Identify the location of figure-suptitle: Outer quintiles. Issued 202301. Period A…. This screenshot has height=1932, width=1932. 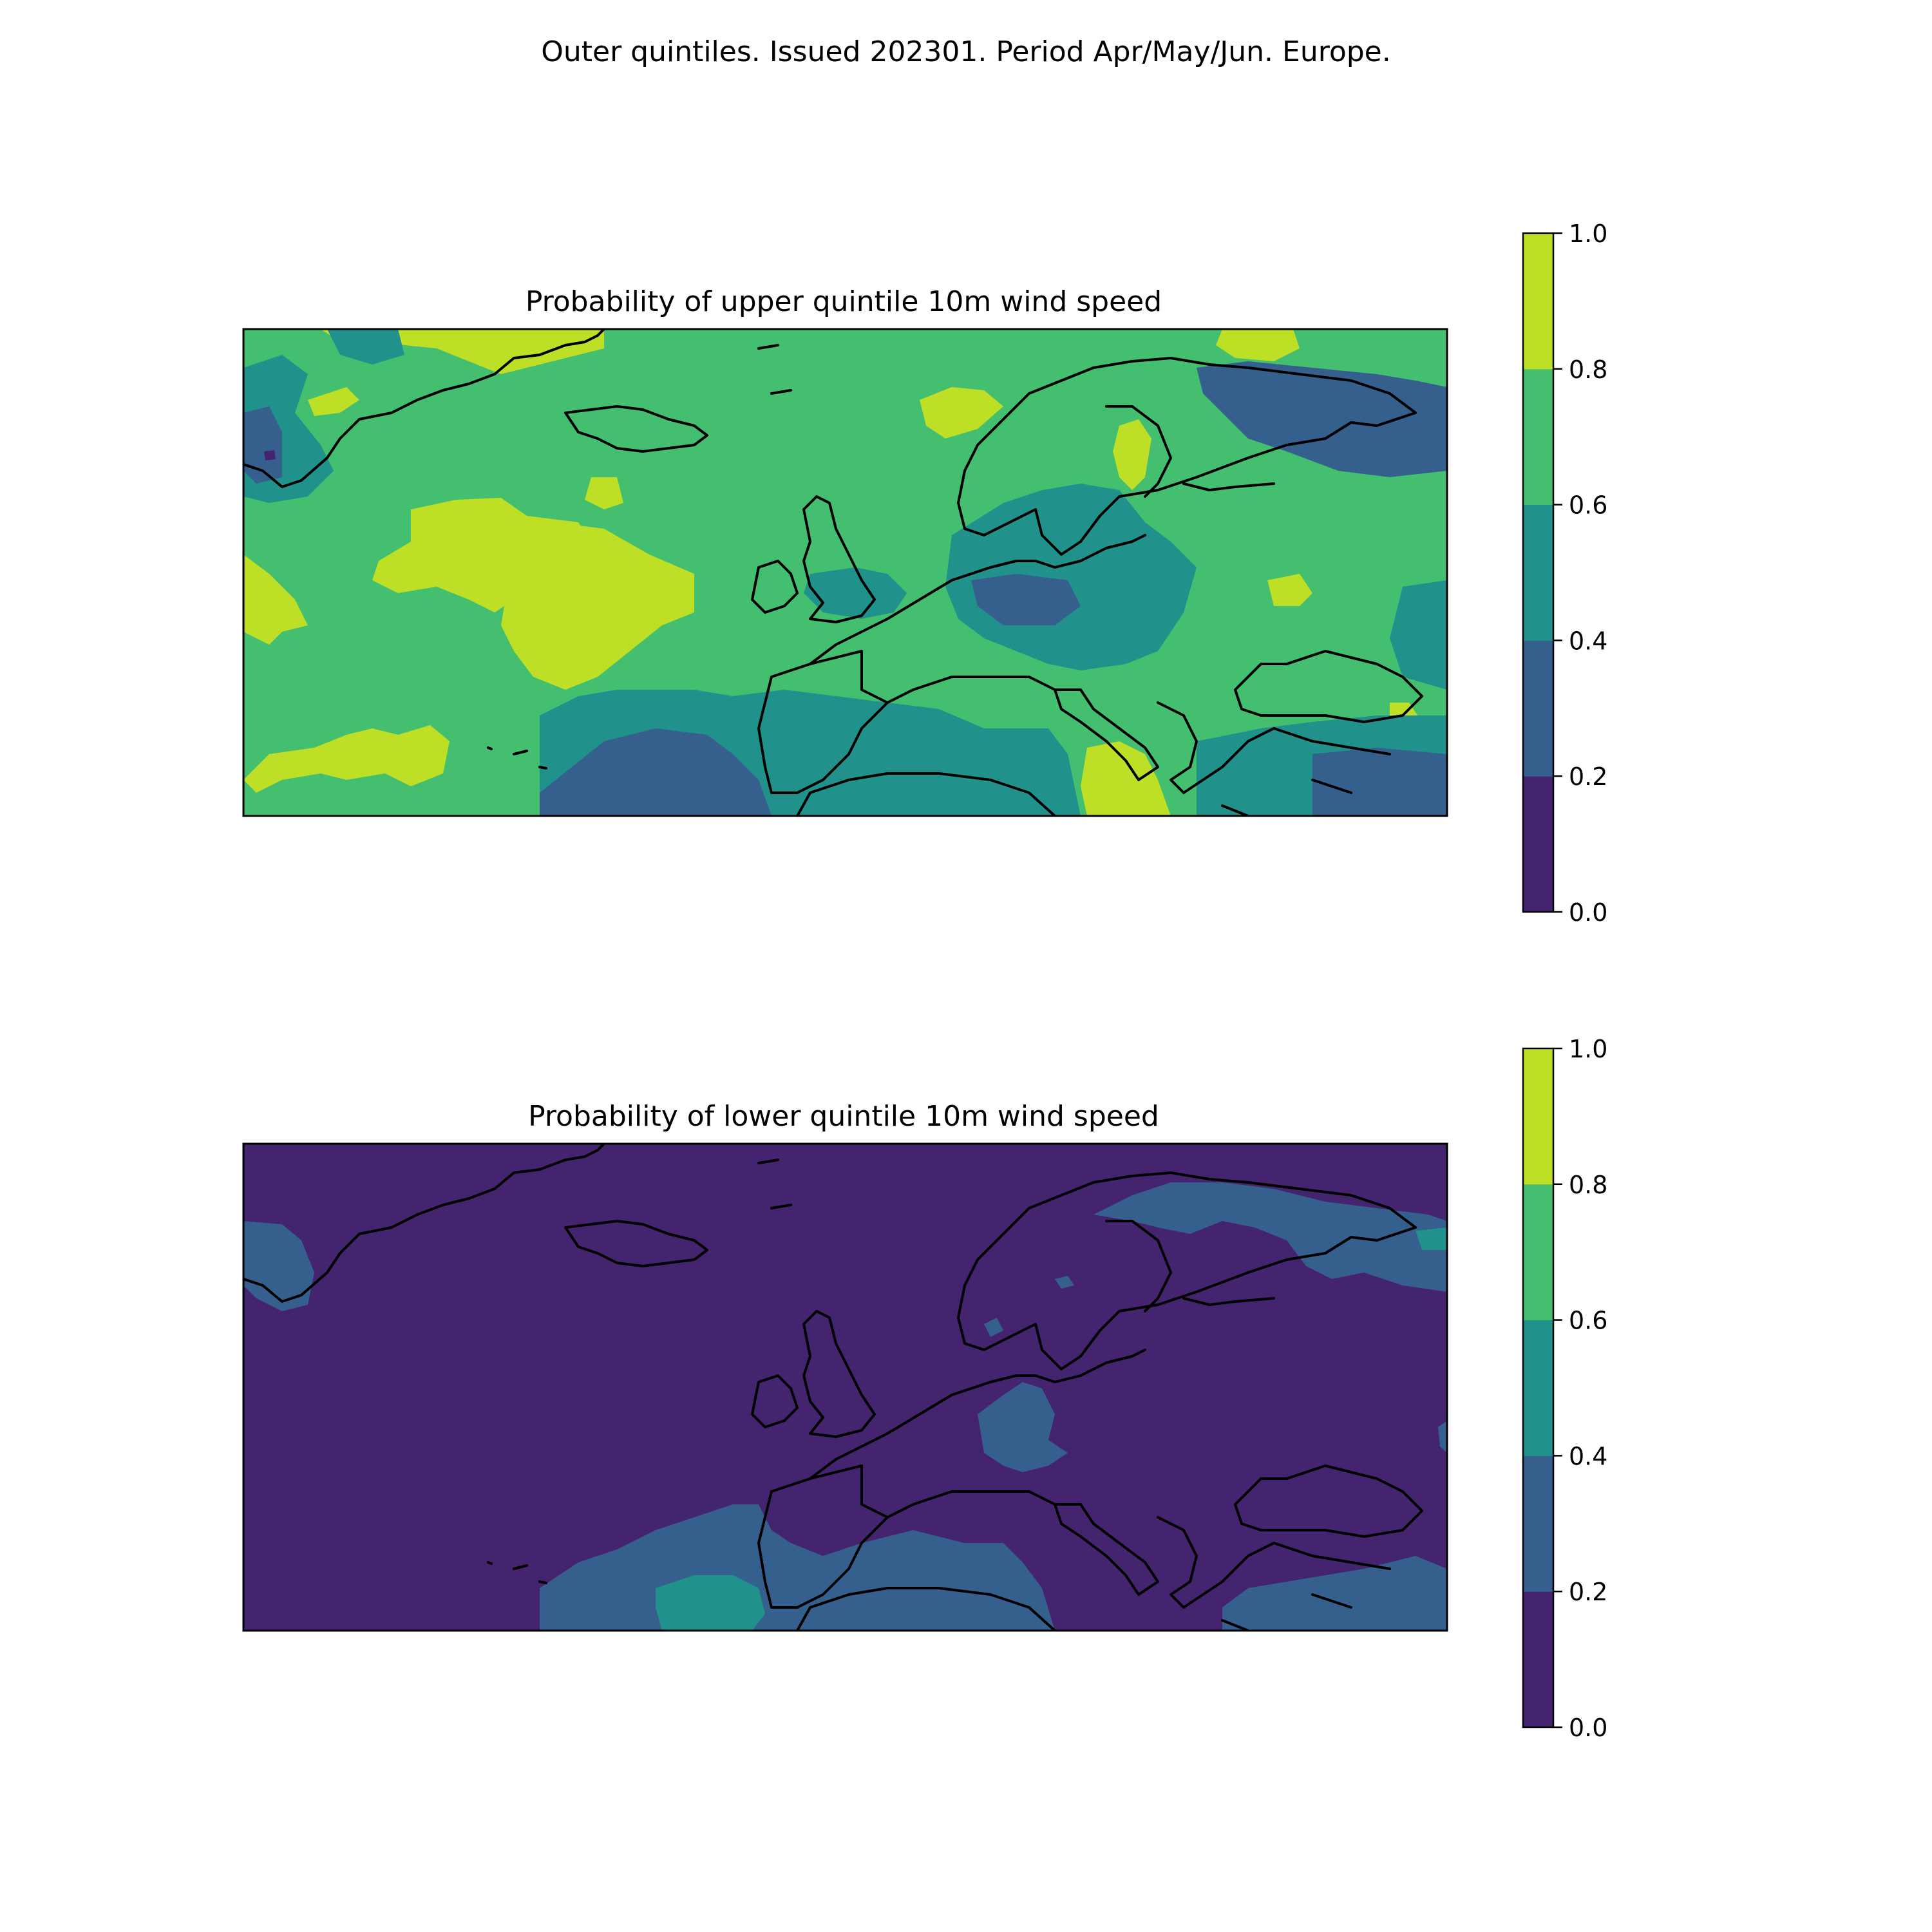
(966, 52).